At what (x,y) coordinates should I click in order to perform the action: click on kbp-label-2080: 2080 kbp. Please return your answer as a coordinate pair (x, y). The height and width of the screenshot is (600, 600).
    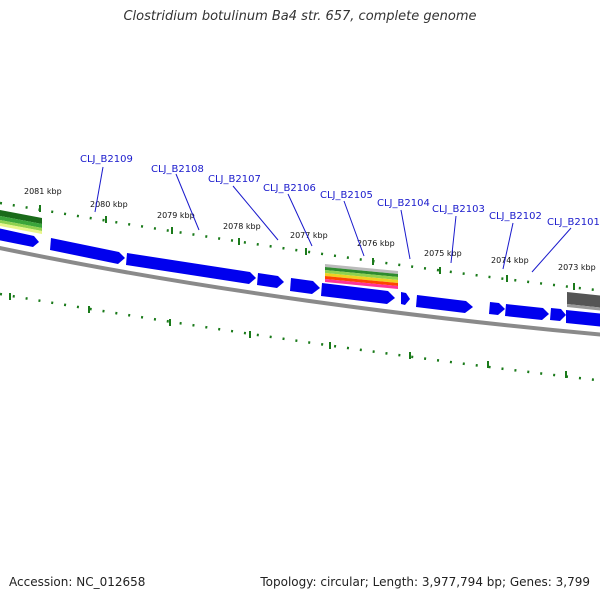
    Looking at the image, I should click on (109, 204).